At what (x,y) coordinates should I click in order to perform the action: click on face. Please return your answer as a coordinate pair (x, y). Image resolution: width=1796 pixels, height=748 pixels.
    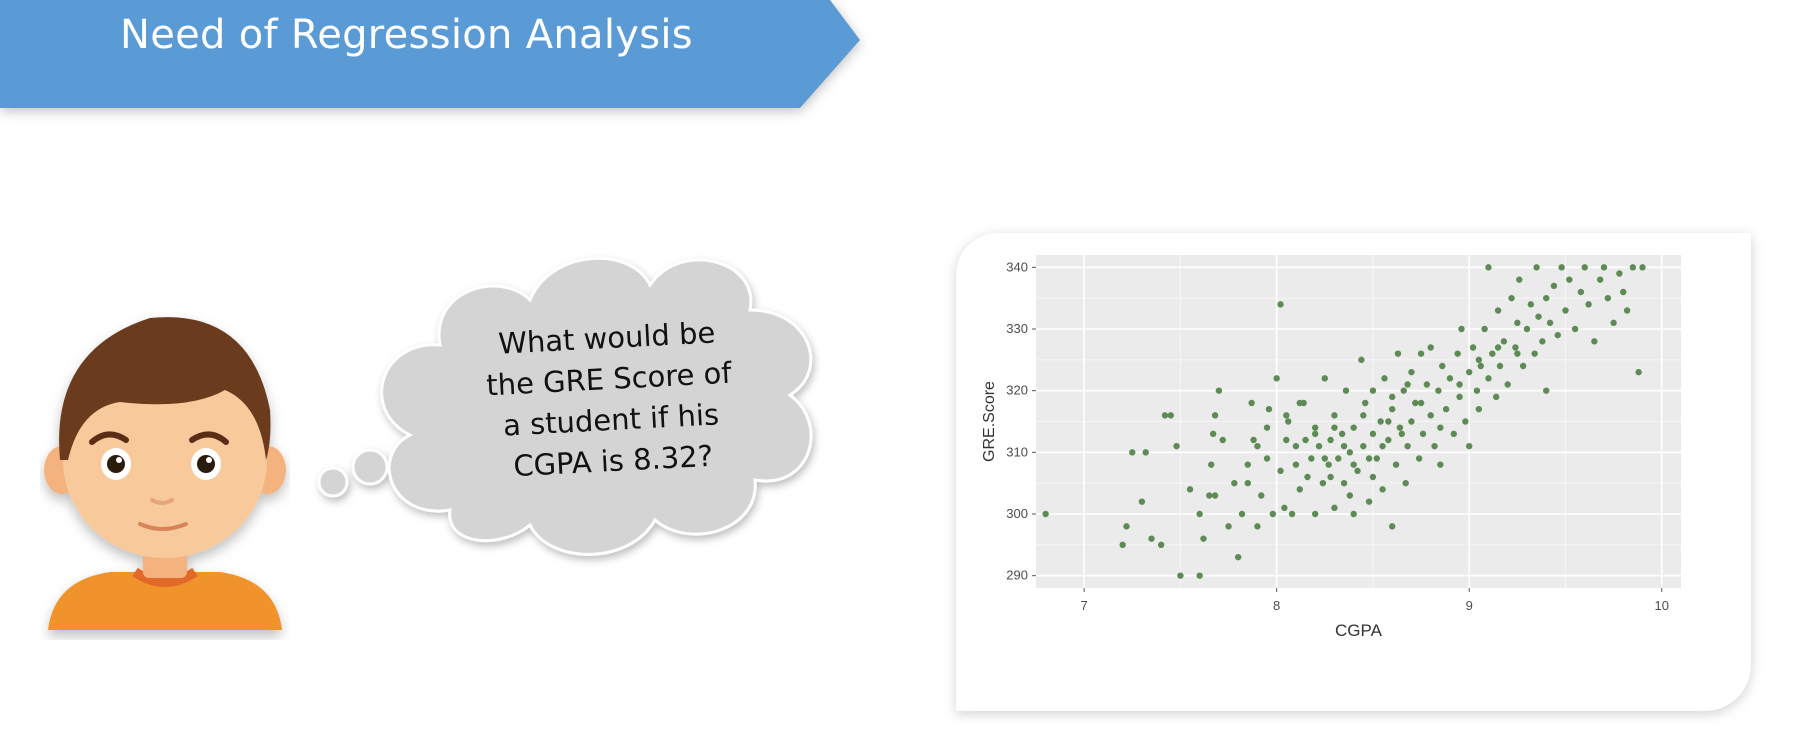
    Looking at the image, I should click on (165, 460).